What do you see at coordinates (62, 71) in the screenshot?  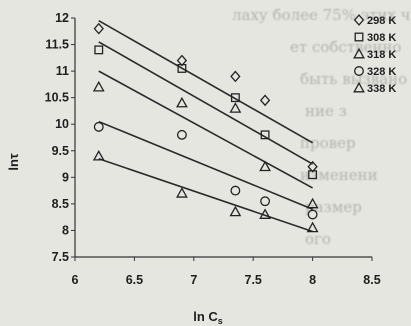 I see `y-tick-label: 11` at bounding box center [62, 71].